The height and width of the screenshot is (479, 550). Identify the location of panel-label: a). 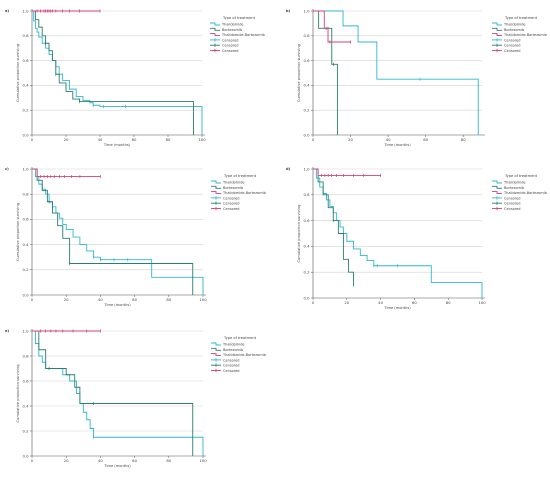
(7, 11).